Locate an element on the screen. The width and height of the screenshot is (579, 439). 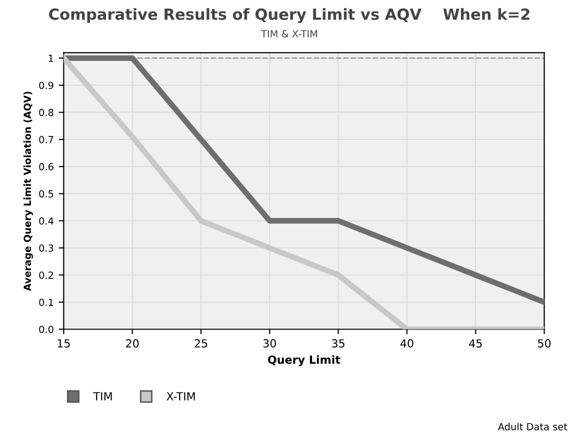
y-tick-label: 0.7 is located at coordinates (46, 140).